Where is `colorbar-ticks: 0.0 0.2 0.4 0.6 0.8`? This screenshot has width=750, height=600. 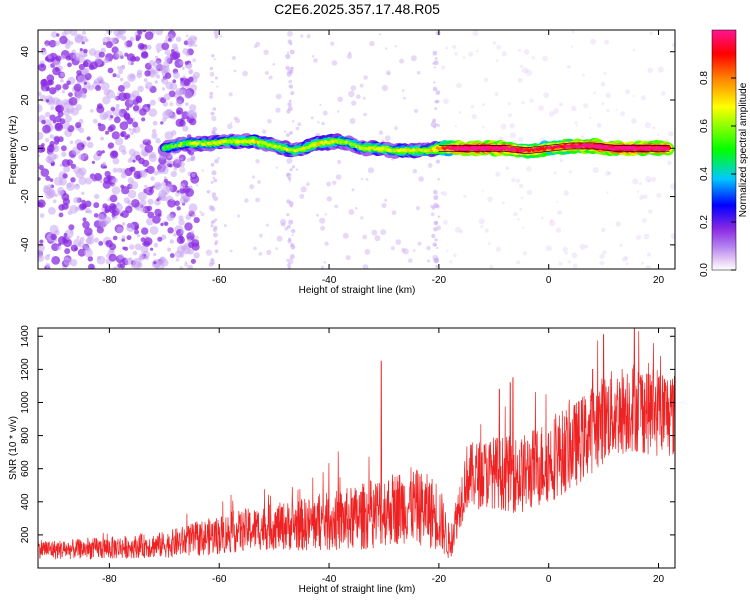 colorbar-ticks: 0.0 0.2 0.4 0.6 0.8 is located at coordinates (717, 174).